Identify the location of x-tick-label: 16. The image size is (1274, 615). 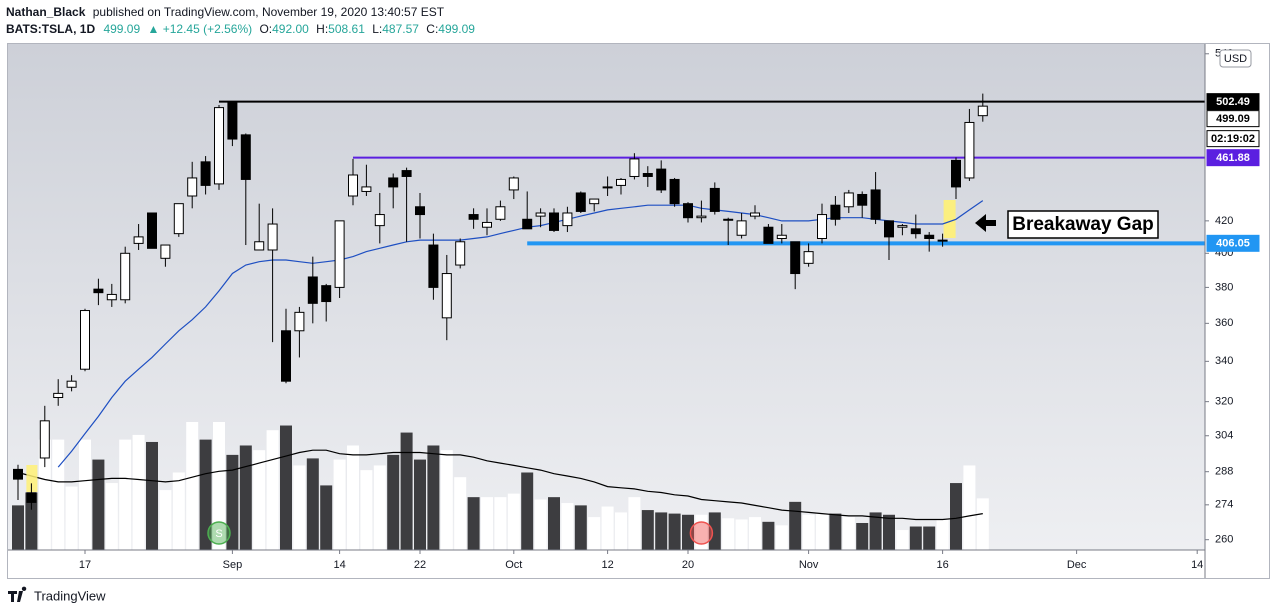
(942, 565).